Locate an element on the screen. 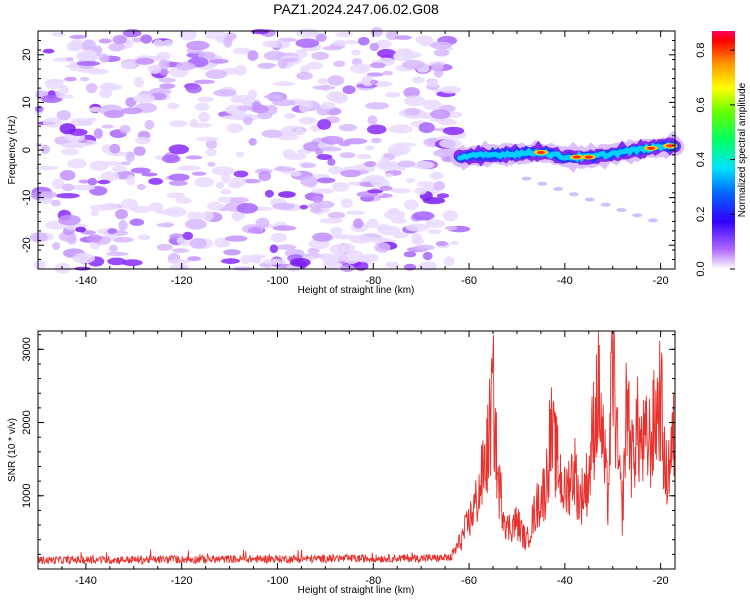 Image resolution: width=750 pixels, height=600 pixels. colorbar-title: Normalized spectral amplitude is located at coordinates (742, 149).